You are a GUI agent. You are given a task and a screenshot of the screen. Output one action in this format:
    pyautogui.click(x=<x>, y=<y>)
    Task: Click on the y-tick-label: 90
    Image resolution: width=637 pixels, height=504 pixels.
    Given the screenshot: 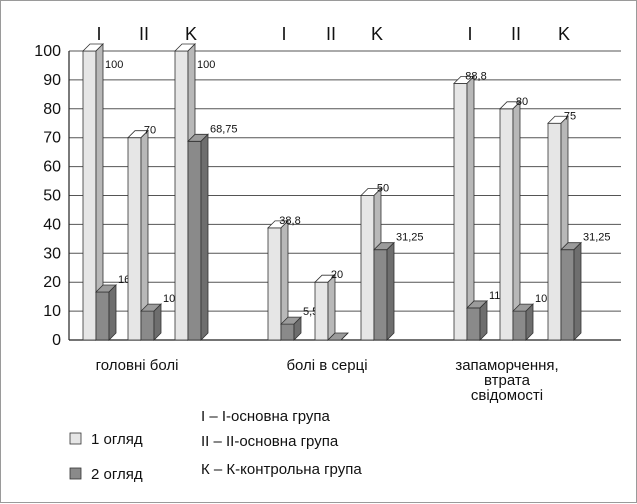 What is the action you would take?
    pyautogui.click(x=52, y=80)
    